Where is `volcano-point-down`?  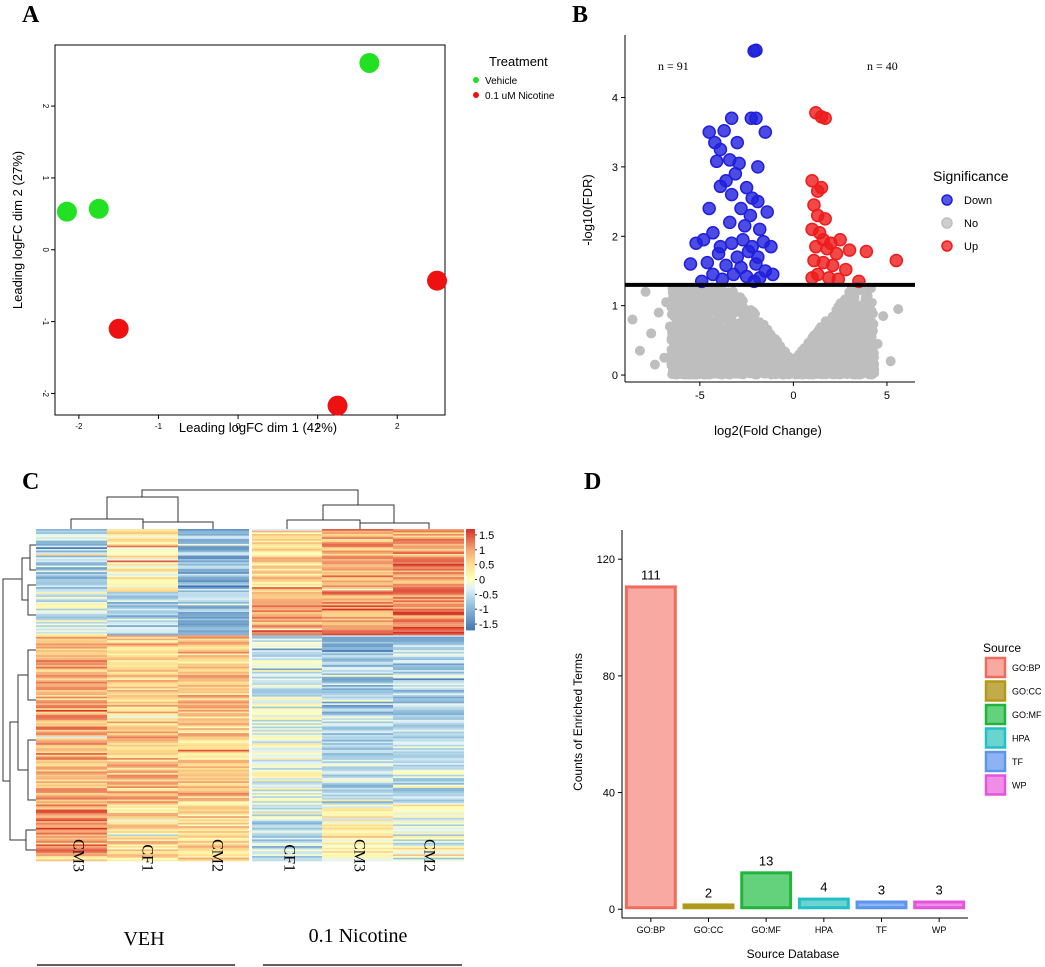 volcano-point-down is located at coordinates (773, 274).